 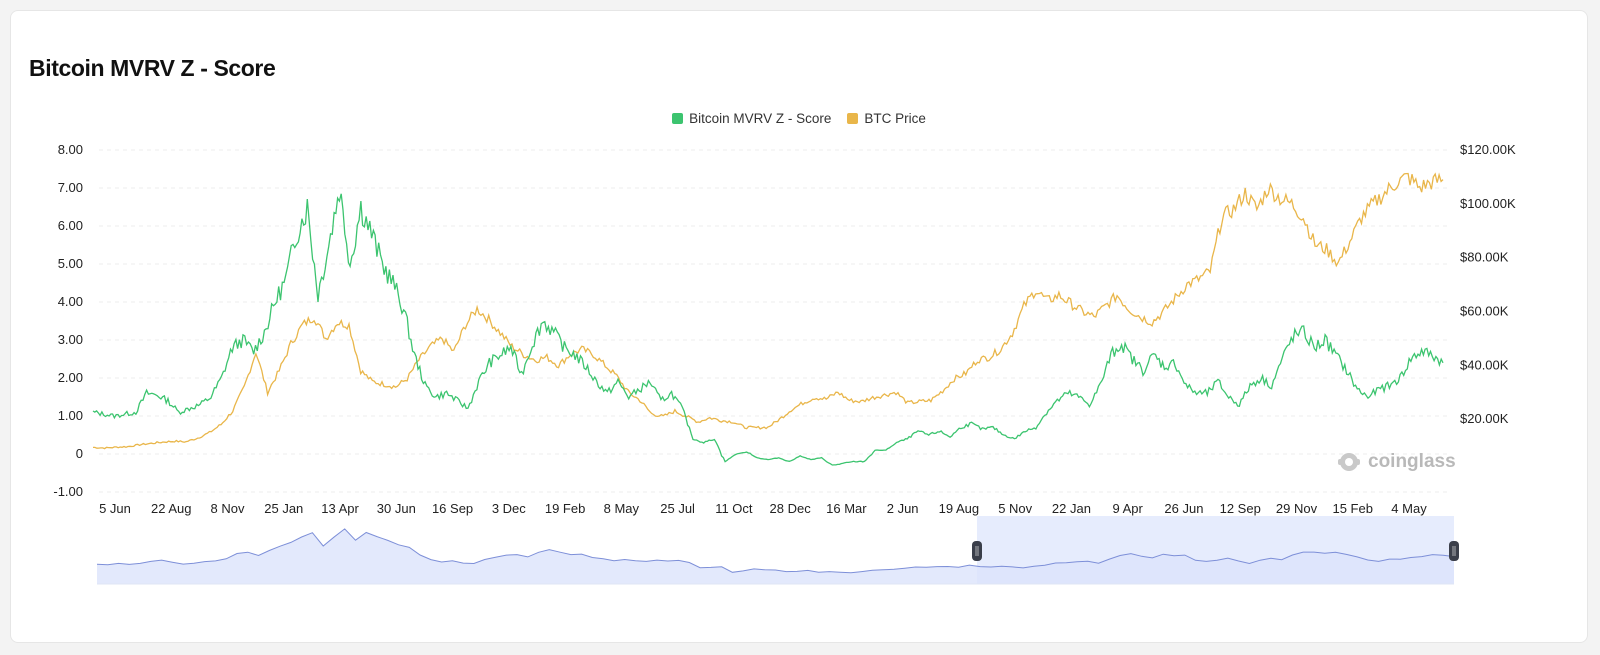 I want to click on x-tick-label: 9 Apr, so click(x=1128, y=508).